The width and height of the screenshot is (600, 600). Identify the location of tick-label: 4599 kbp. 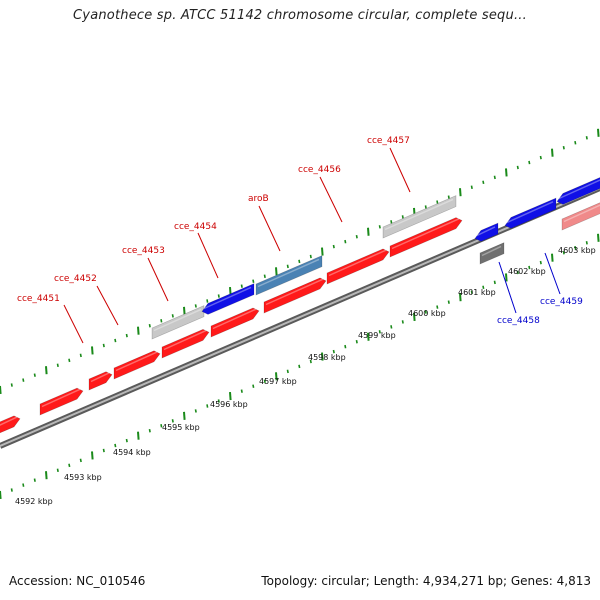
(377, 335).